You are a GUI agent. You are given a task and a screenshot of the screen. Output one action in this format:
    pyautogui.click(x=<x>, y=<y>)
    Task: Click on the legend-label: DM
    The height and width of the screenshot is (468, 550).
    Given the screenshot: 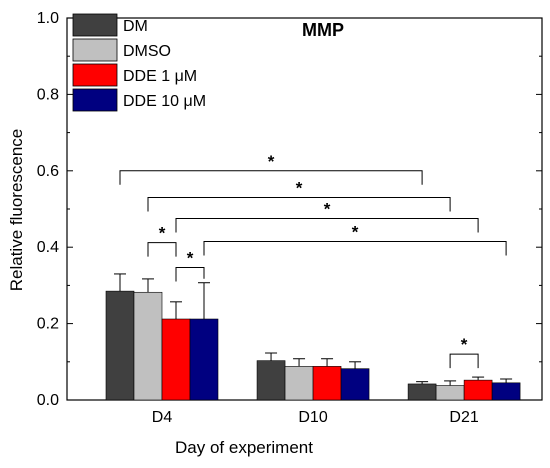 What is the action you would take?
    pyautogui.click(x=135, y=26)
    